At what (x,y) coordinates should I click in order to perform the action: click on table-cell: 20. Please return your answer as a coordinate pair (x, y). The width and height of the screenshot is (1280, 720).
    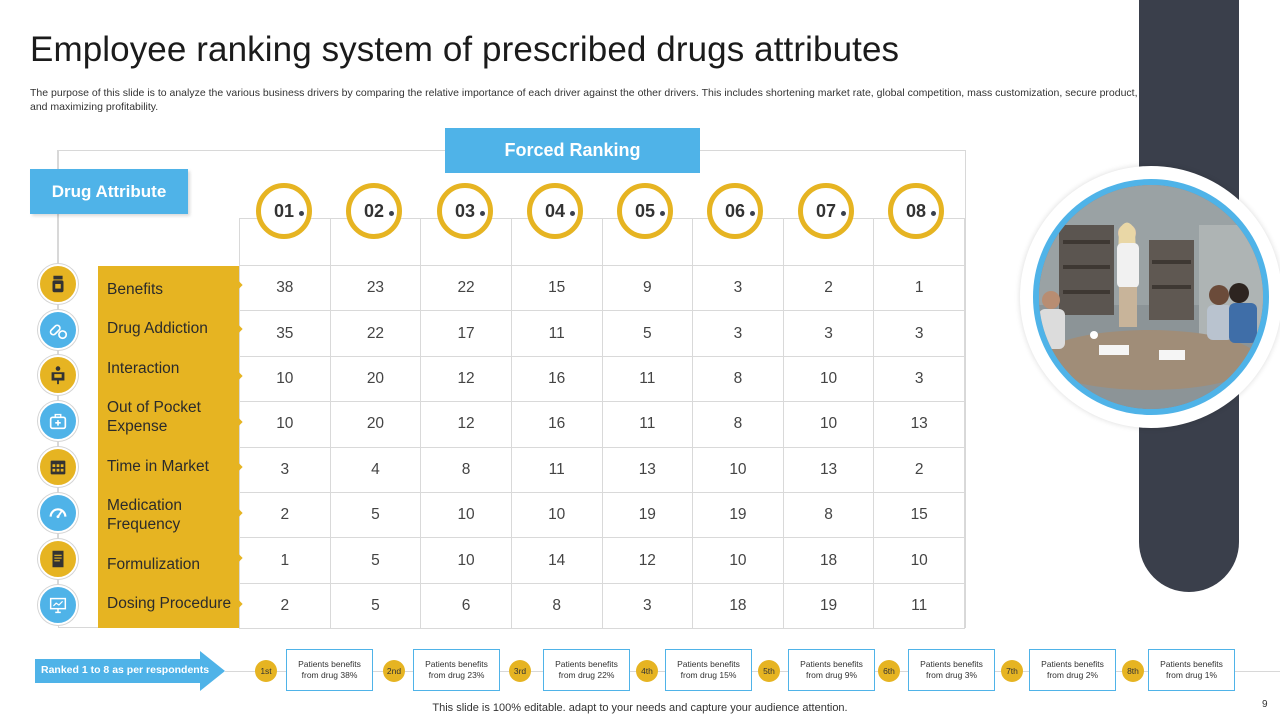
    Looking at the image, I should click on (375, 379).